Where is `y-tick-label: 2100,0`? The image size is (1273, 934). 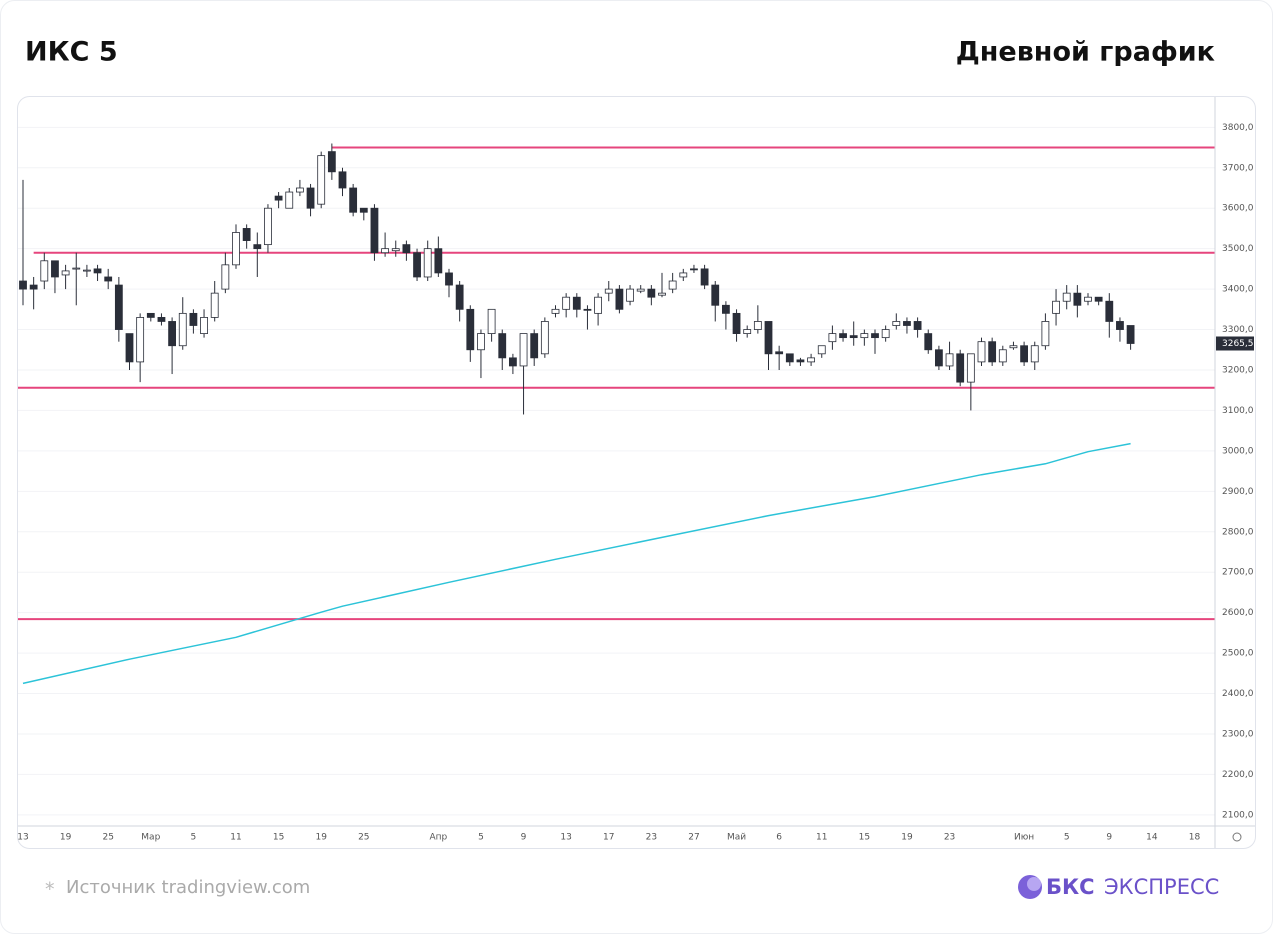 y-tick-label: 2100,0 is located at coordinates (1238, 815).